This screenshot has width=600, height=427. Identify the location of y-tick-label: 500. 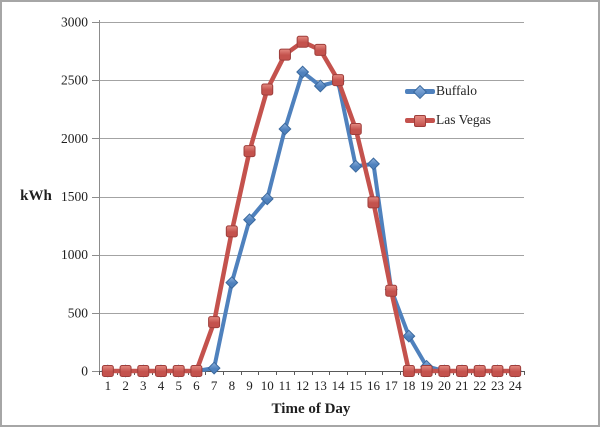
(78, 312).